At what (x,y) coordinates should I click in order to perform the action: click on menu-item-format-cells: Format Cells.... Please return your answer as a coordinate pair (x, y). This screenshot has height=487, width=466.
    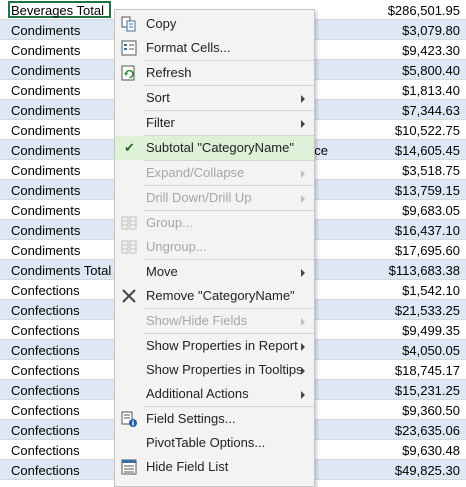
    Looking at the image, I should click on (214, 48).